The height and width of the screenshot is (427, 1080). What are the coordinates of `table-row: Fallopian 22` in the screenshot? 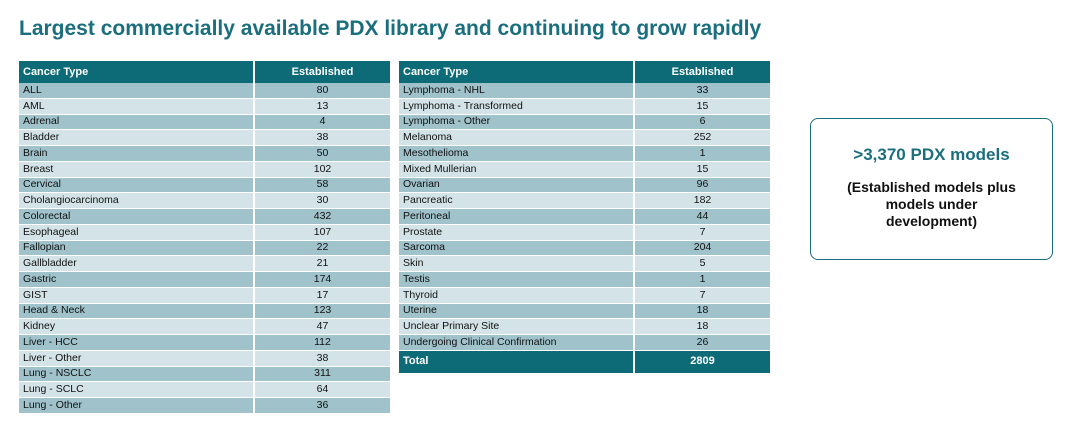 It's located at (205, 248).